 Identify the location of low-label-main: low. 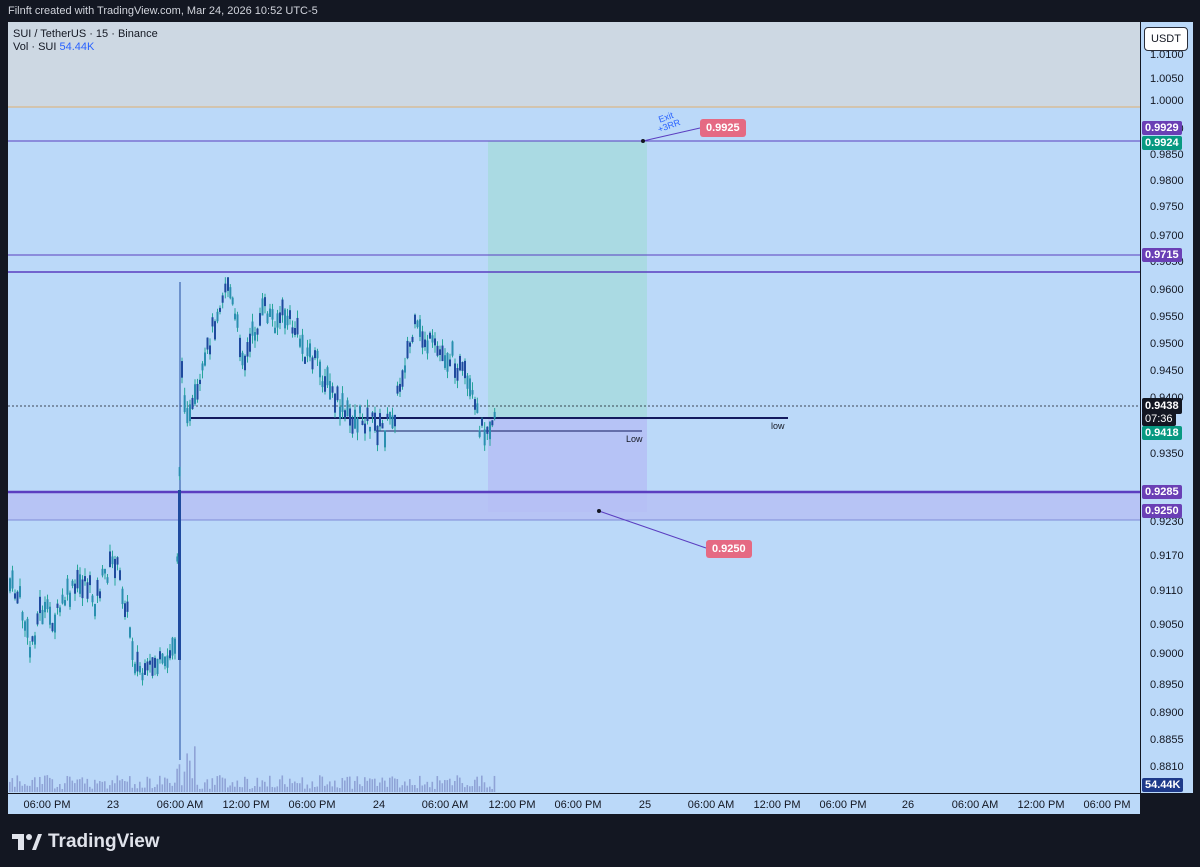
(778, 426).